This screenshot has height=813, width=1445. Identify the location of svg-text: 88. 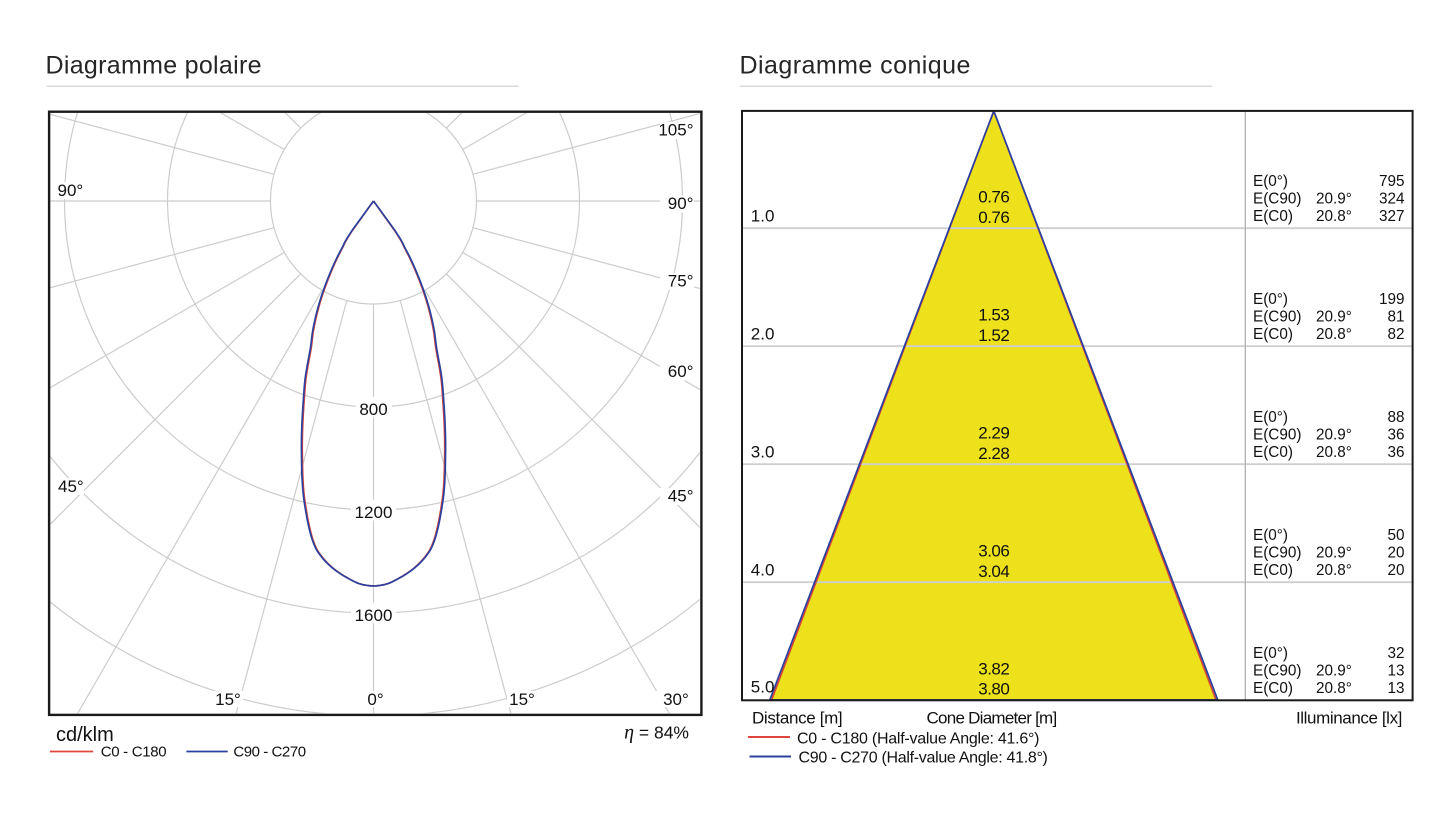
(1395, 417).